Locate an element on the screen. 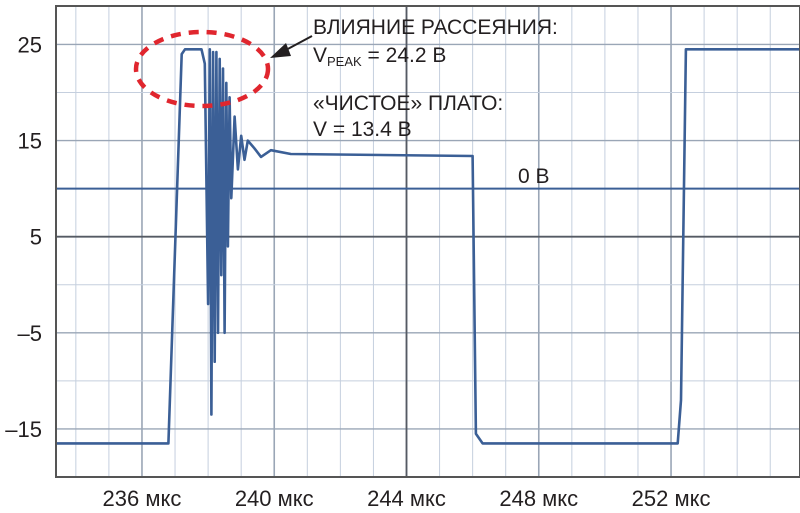 This screenshot has width=800, height=513. x-tick-label: 244 мкс is located at coordinates (406, 498).